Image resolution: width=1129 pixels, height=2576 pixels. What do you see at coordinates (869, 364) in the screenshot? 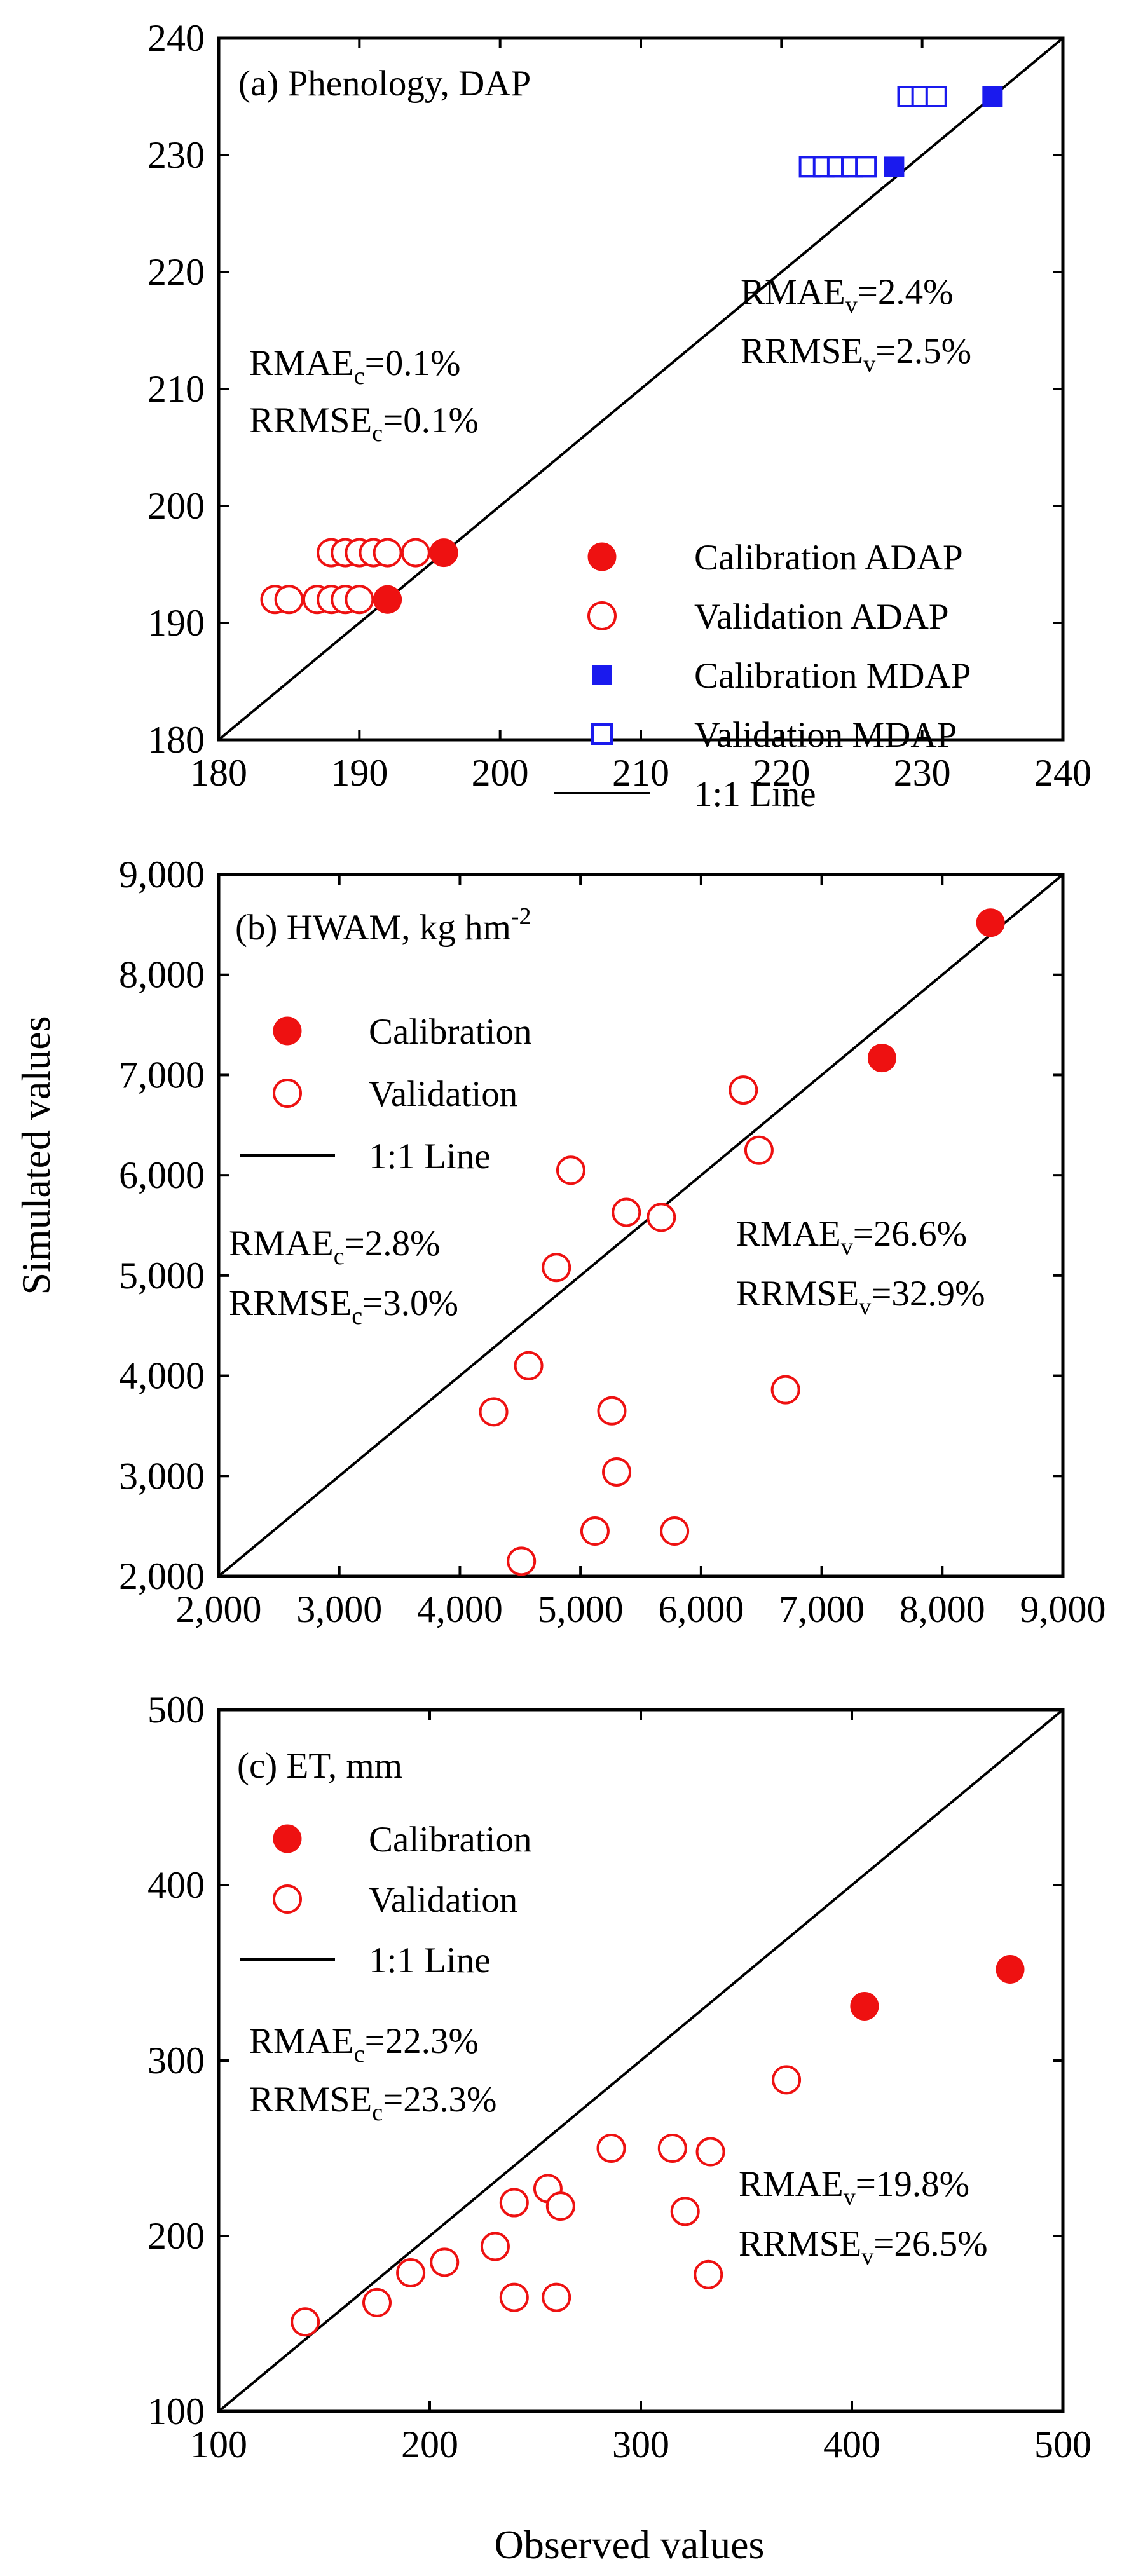
I see `panel-a-validation-stat-subscript: v` at bounding box center [869, 364].